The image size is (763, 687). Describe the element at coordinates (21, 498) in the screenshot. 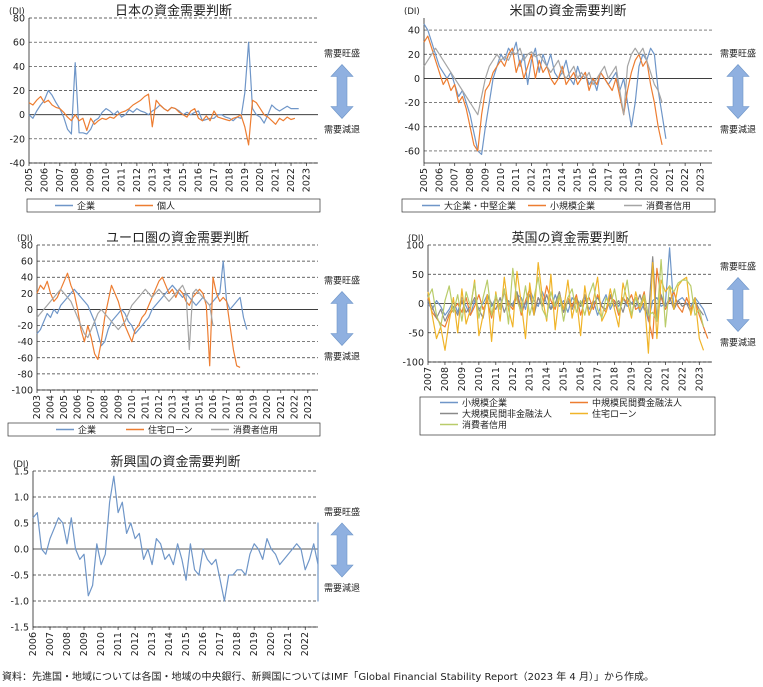

I see `y-tick-label: 1.0` at that location.